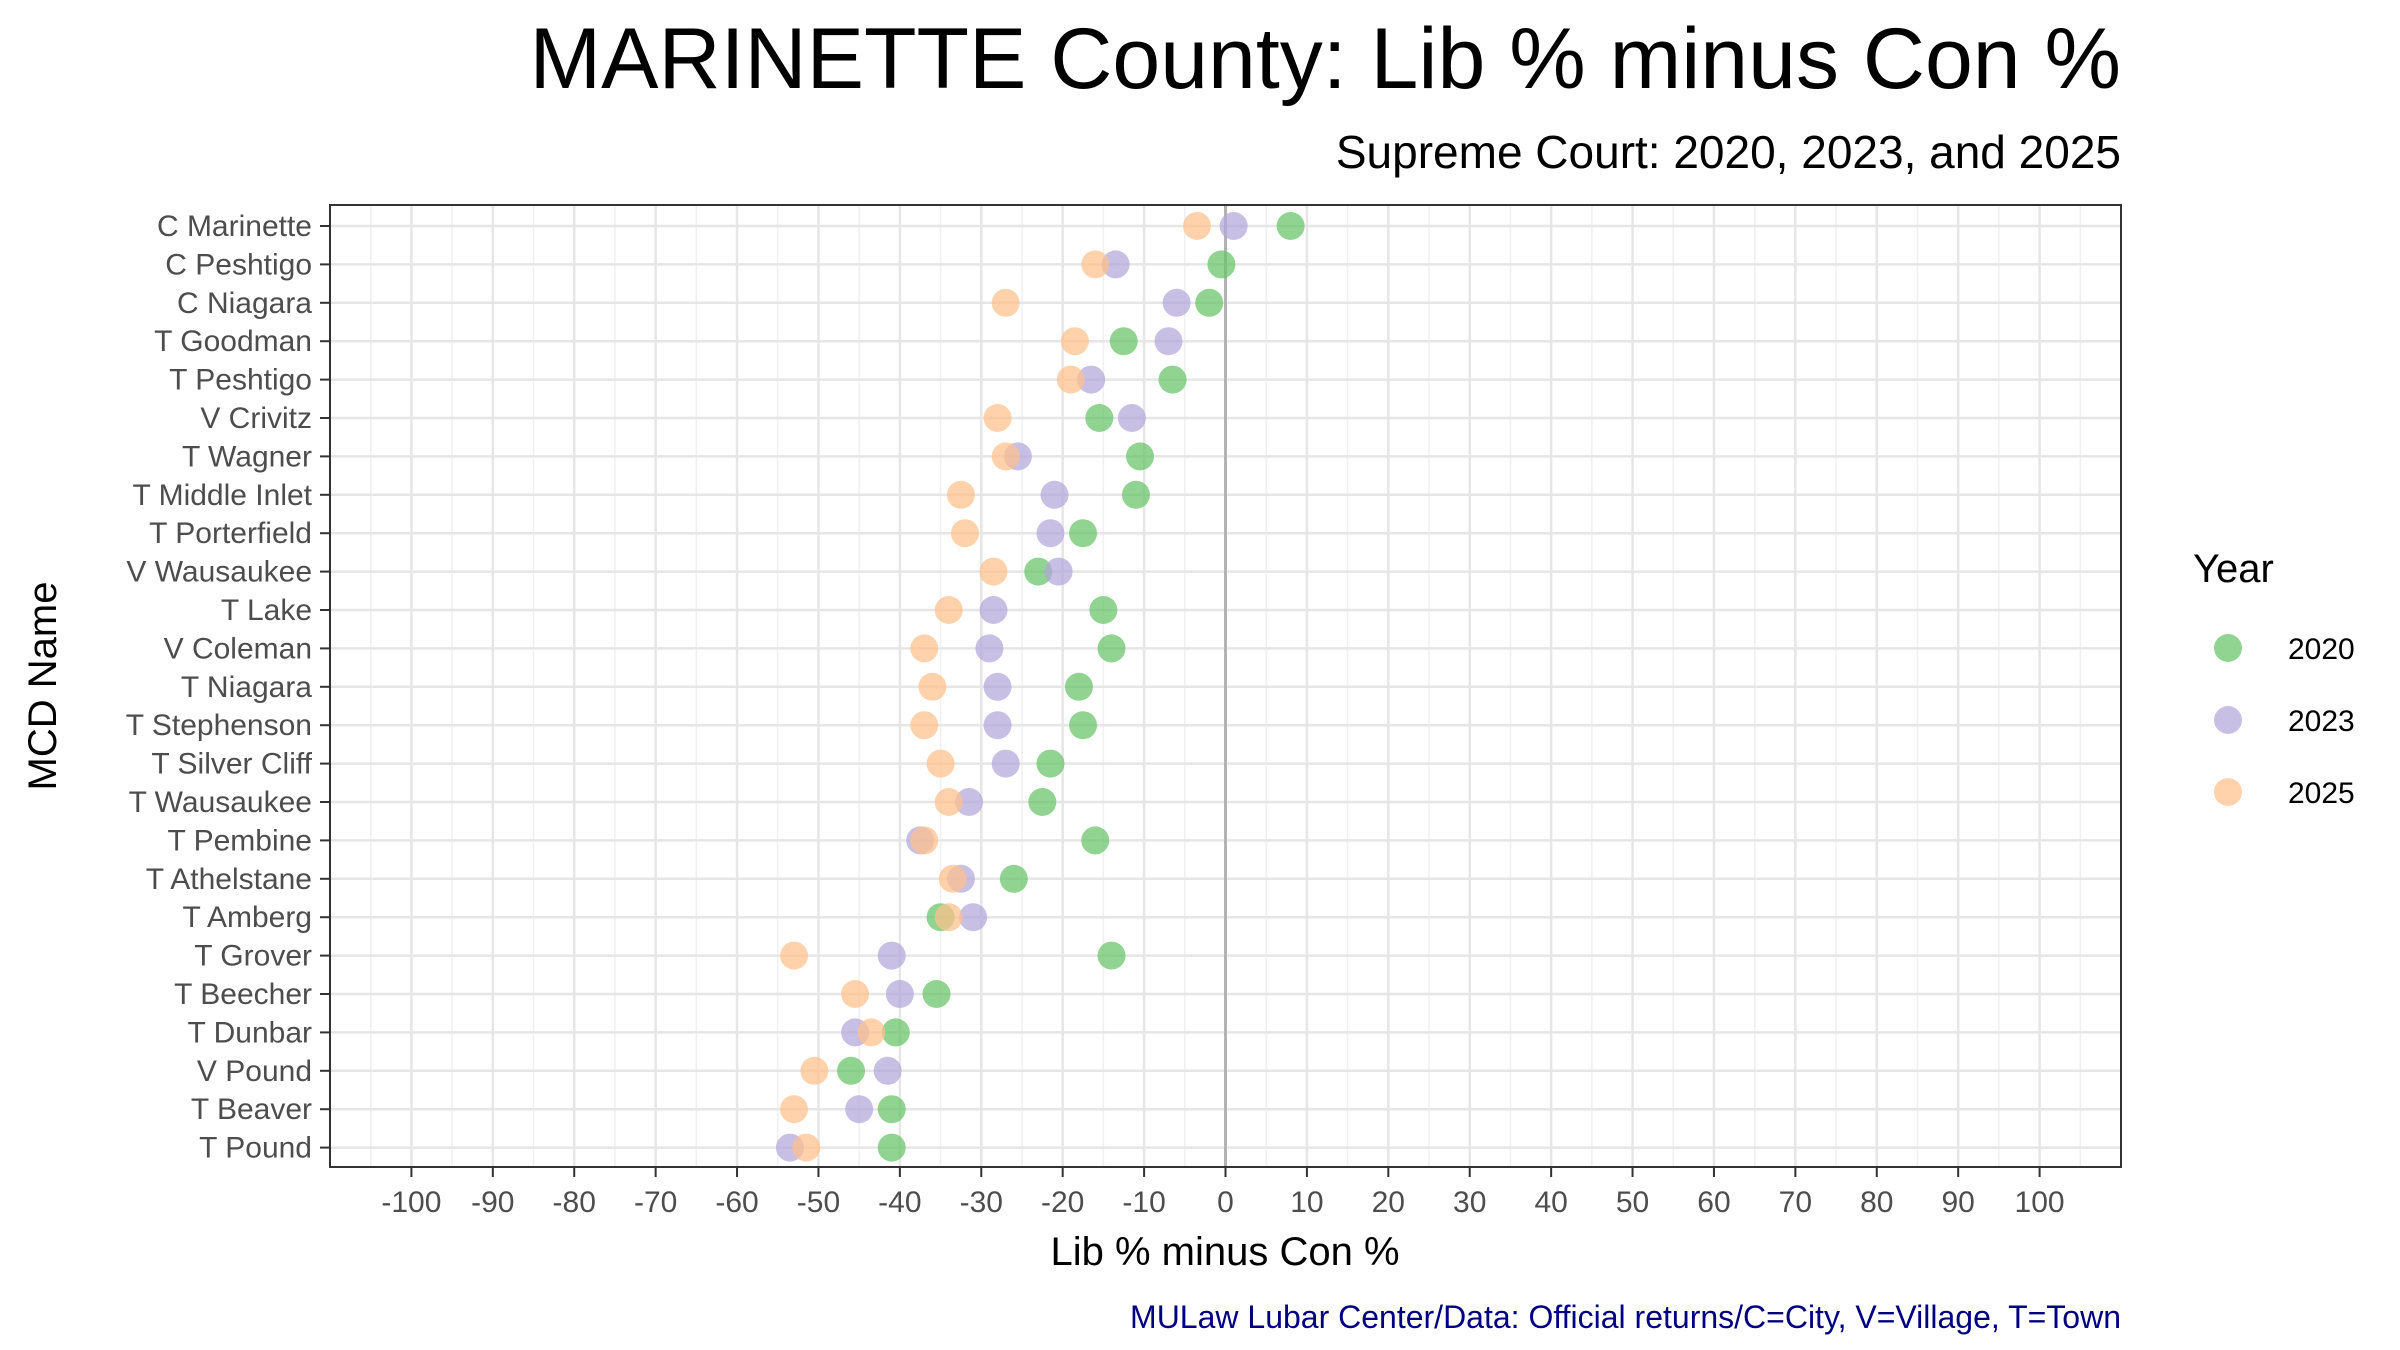  What do you see at coordinates (231, 764) in the screenshot?
I see `y-tick-label: T Silver Cliff` at bounding box center [231, 764].